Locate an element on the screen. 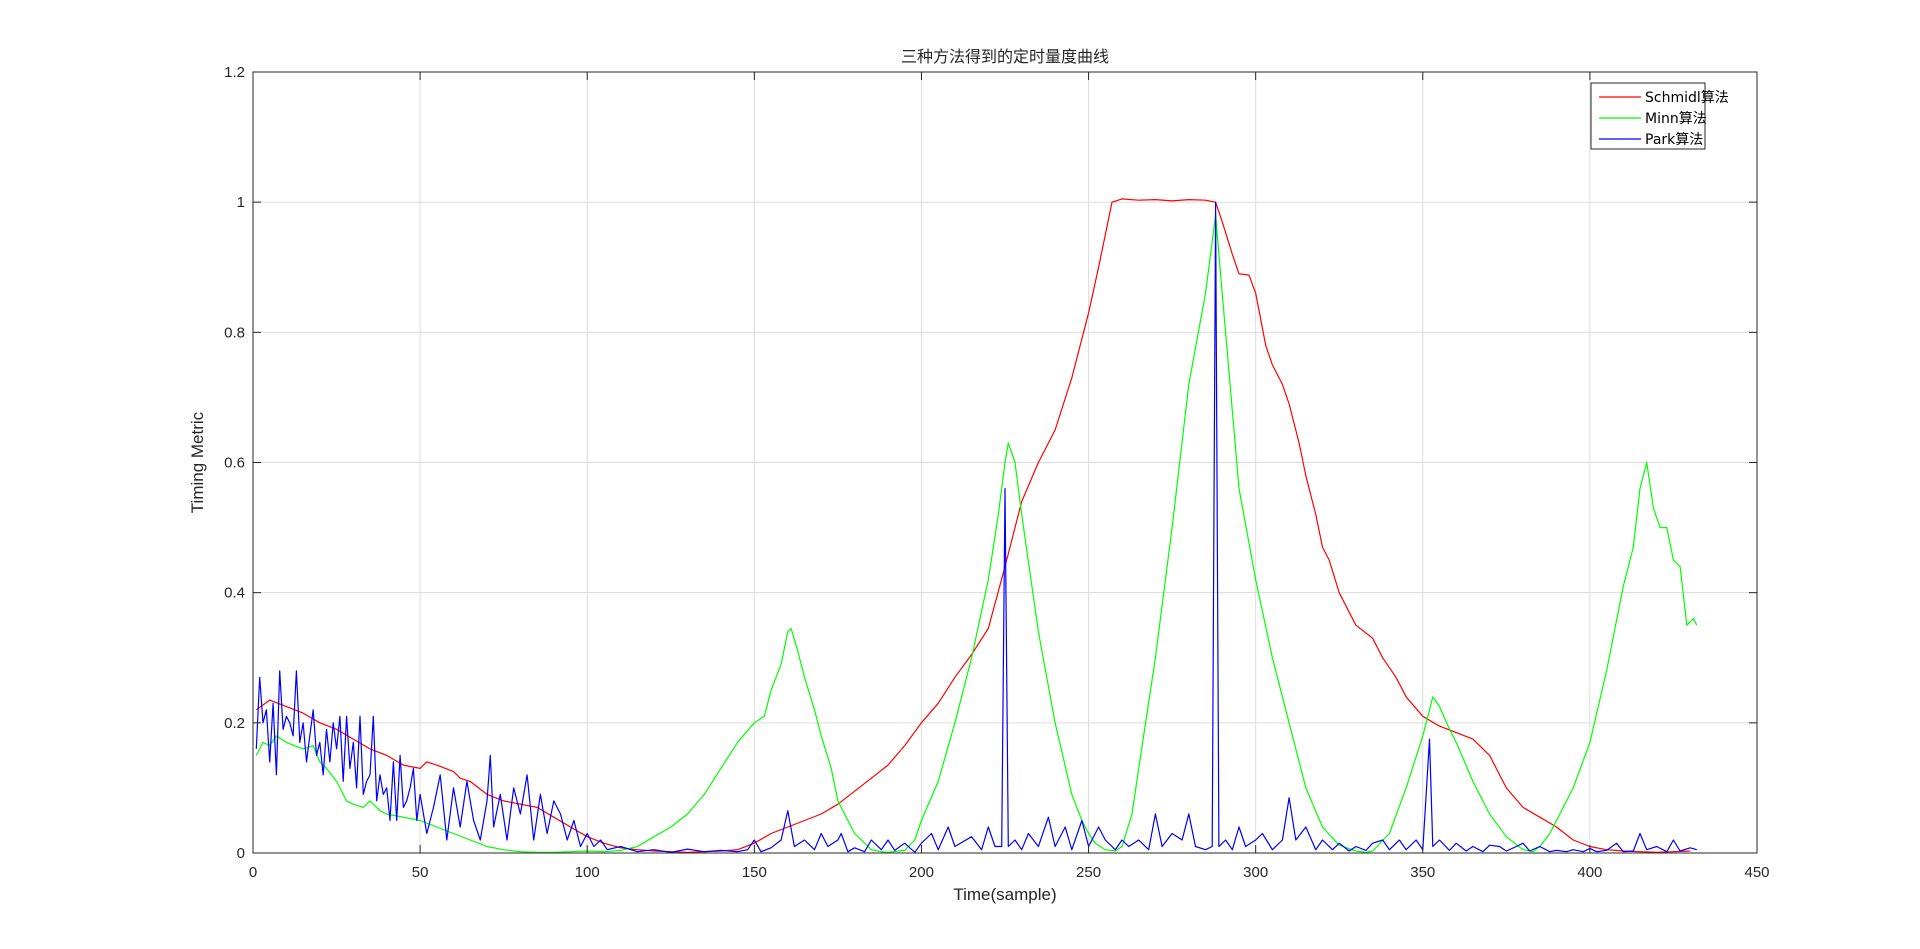 This screenshot has height=949, width=1920. y-tick-label: 0.8 is located at coordinates (234, 332).